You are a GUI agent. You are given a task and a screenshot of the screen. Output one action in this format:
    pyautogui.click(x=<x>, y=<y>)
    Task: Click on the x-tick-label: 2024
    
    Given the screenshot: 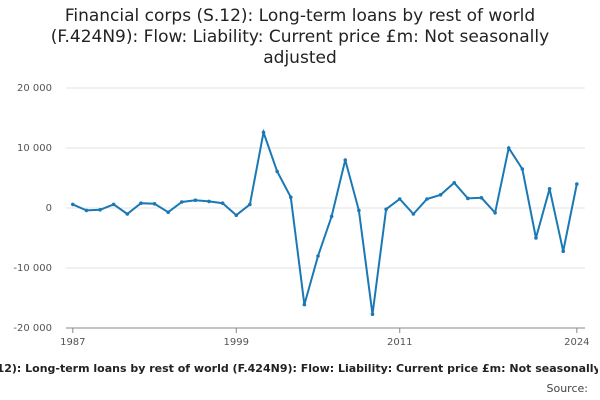 What is the action you would take?
    pyautogui.click(x=576, y=342)
    